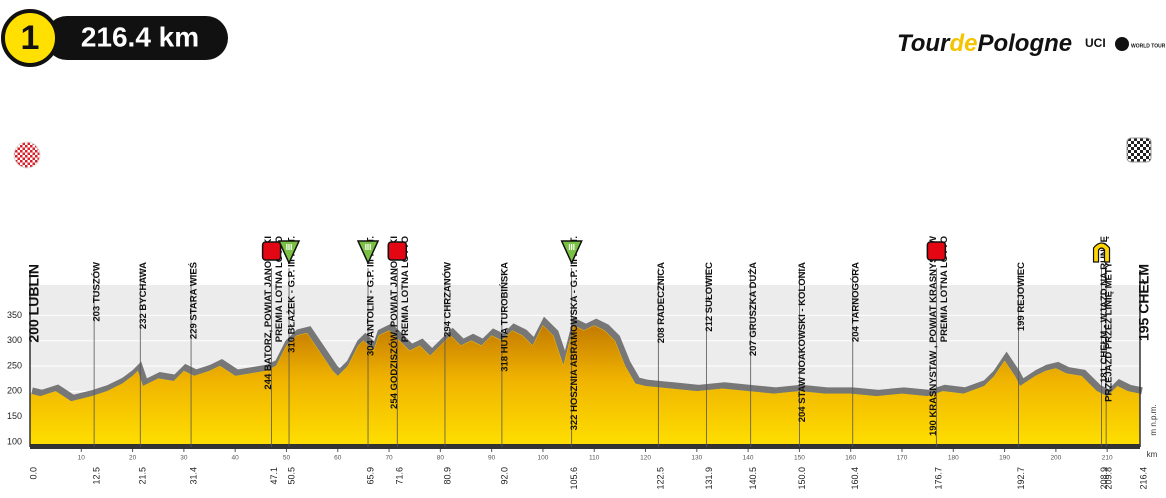 The image size is (1166, 498). I want to click on logo-part: de, so click(963, 43).